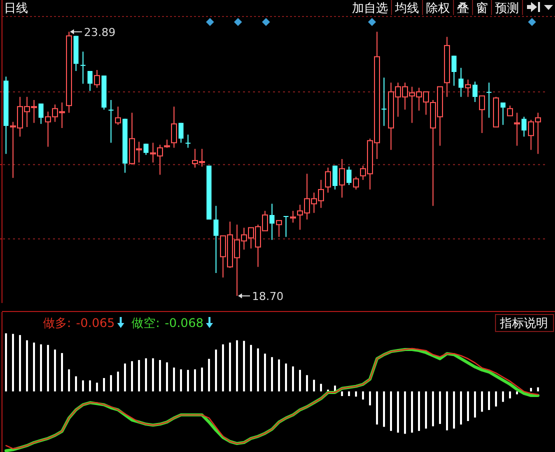  I want to click on annotation: 均线, so click(406, 8).